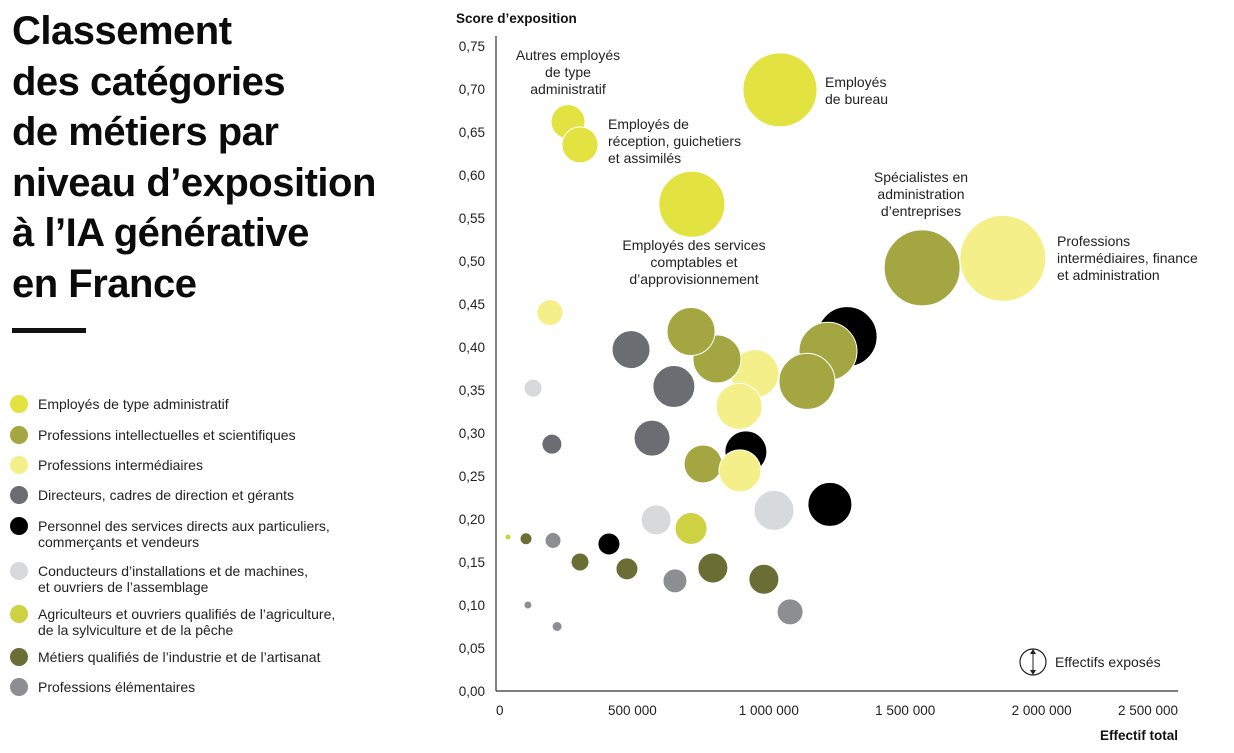  What do you see at coordinates (1093, 241) in the screenshot?
I see `bubble-annotation: Professions` at bounding box center [1093, 241].